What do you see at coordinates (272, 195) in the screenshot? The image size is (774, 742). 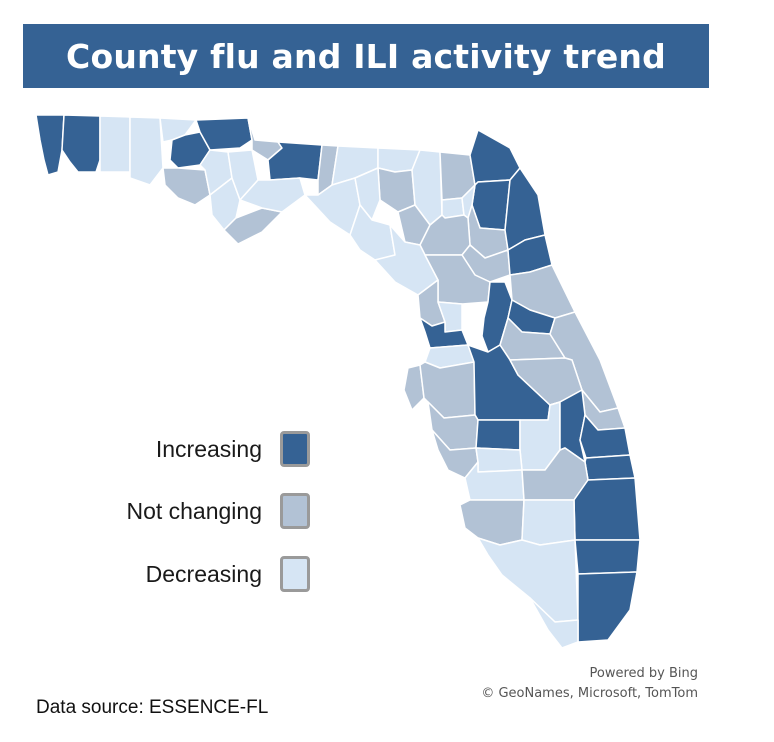 I see `county-wakulla` at bounding box center [272, 195].